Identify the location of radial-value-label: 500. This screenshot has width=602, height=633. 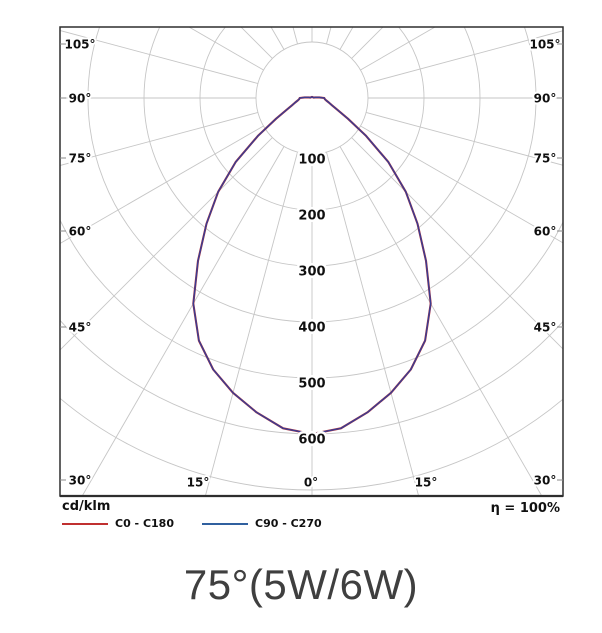
(311, 384).